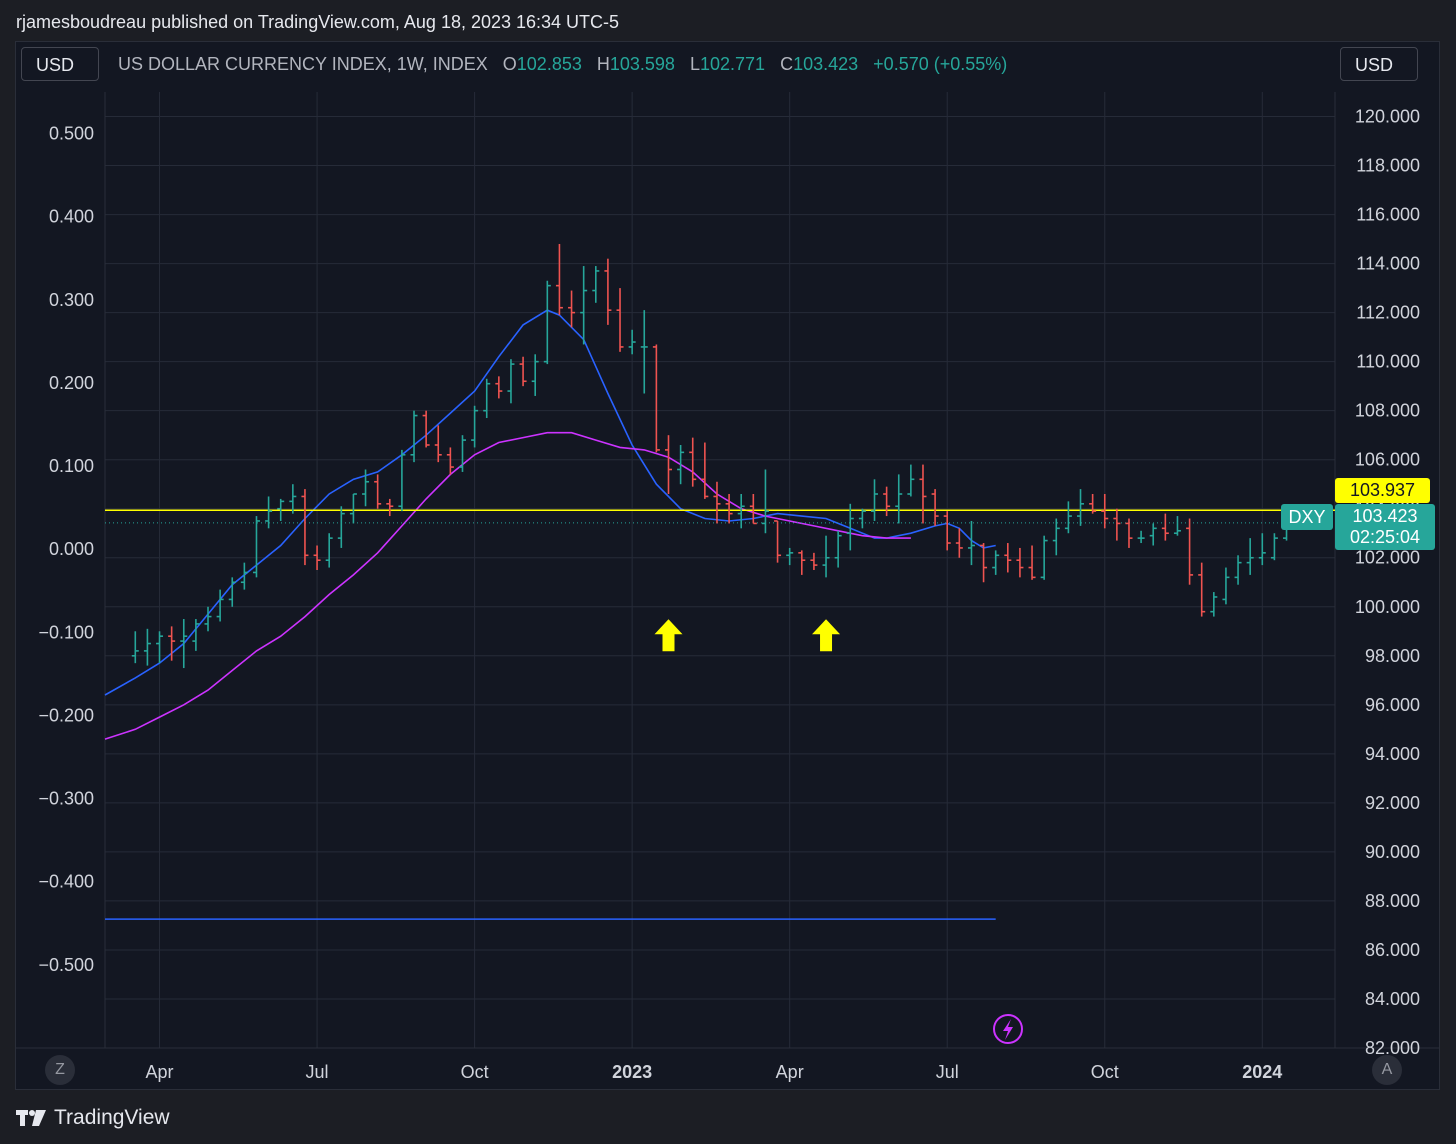  What do you see at coordinates (303, 64) in the screenshot?
I see `symbol-title: US DOLLAR CURRENCY INDEX, 1W, INDEX` at bounding box center [303, 64].